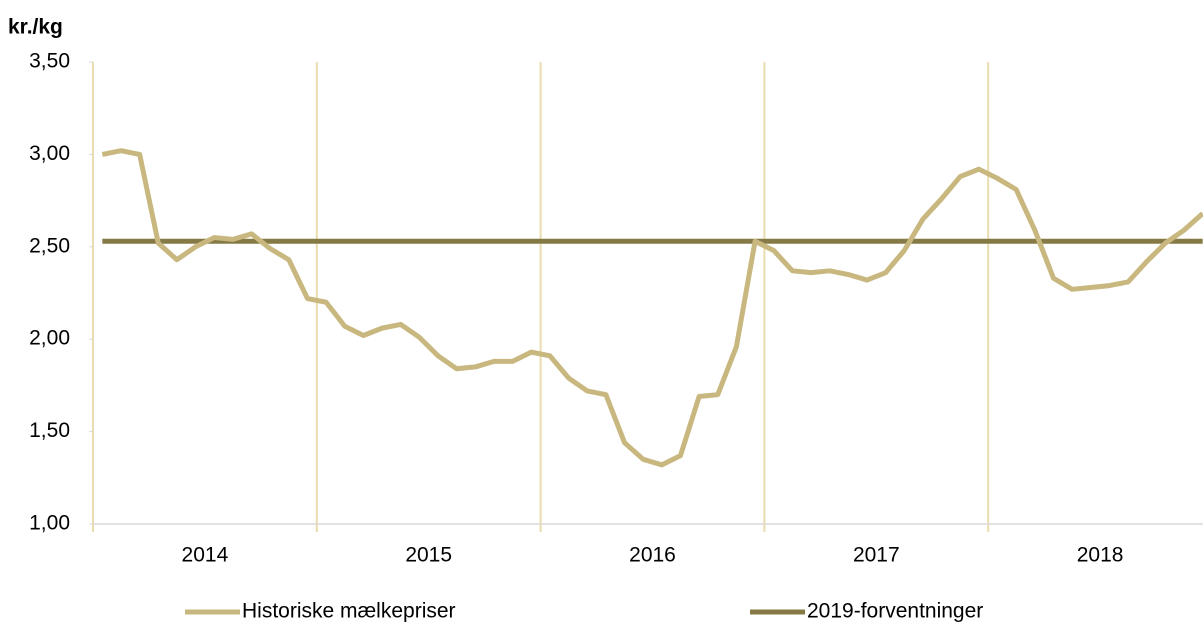 This screenshot has height=630, width=1203. I want to click on y-tick-label: 2,00, so click(49, 338).